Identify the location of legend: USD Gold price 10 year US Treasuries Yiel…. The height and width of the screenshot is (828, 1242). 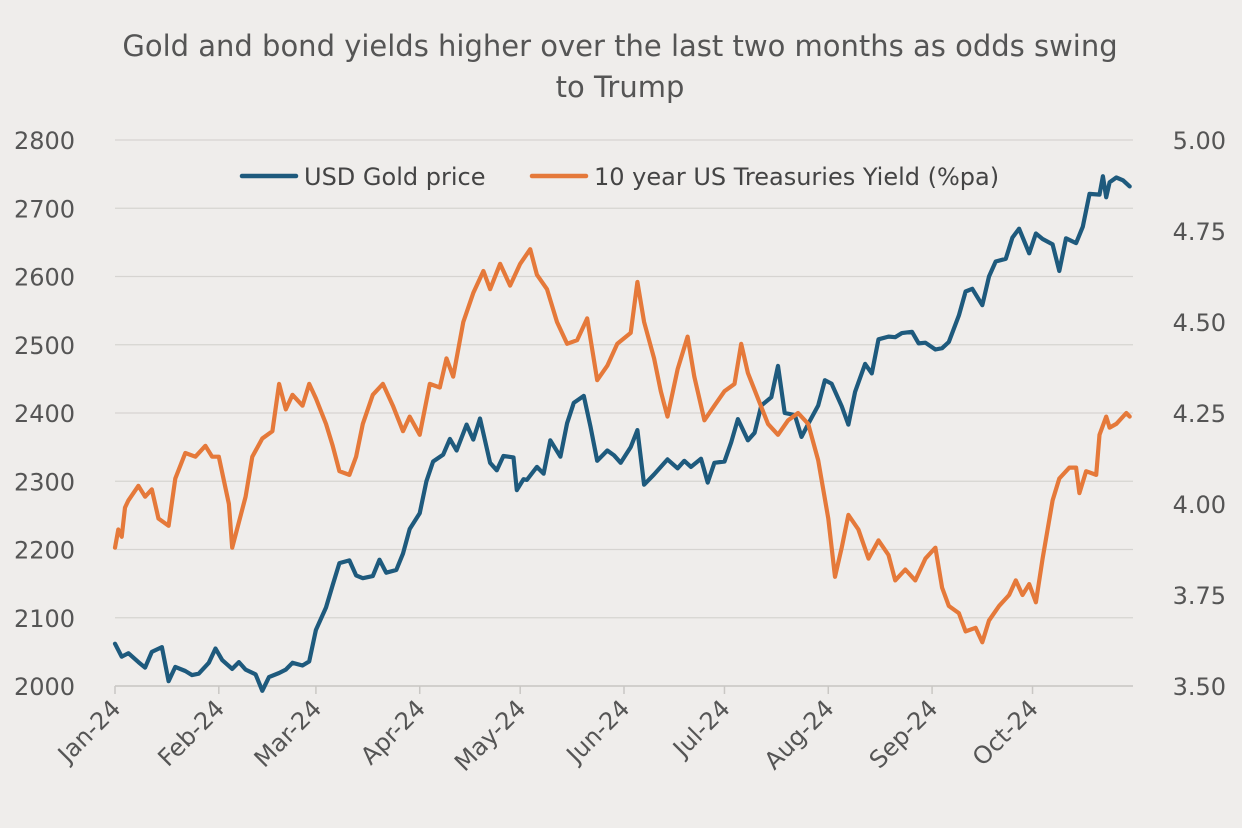
(619, 177).